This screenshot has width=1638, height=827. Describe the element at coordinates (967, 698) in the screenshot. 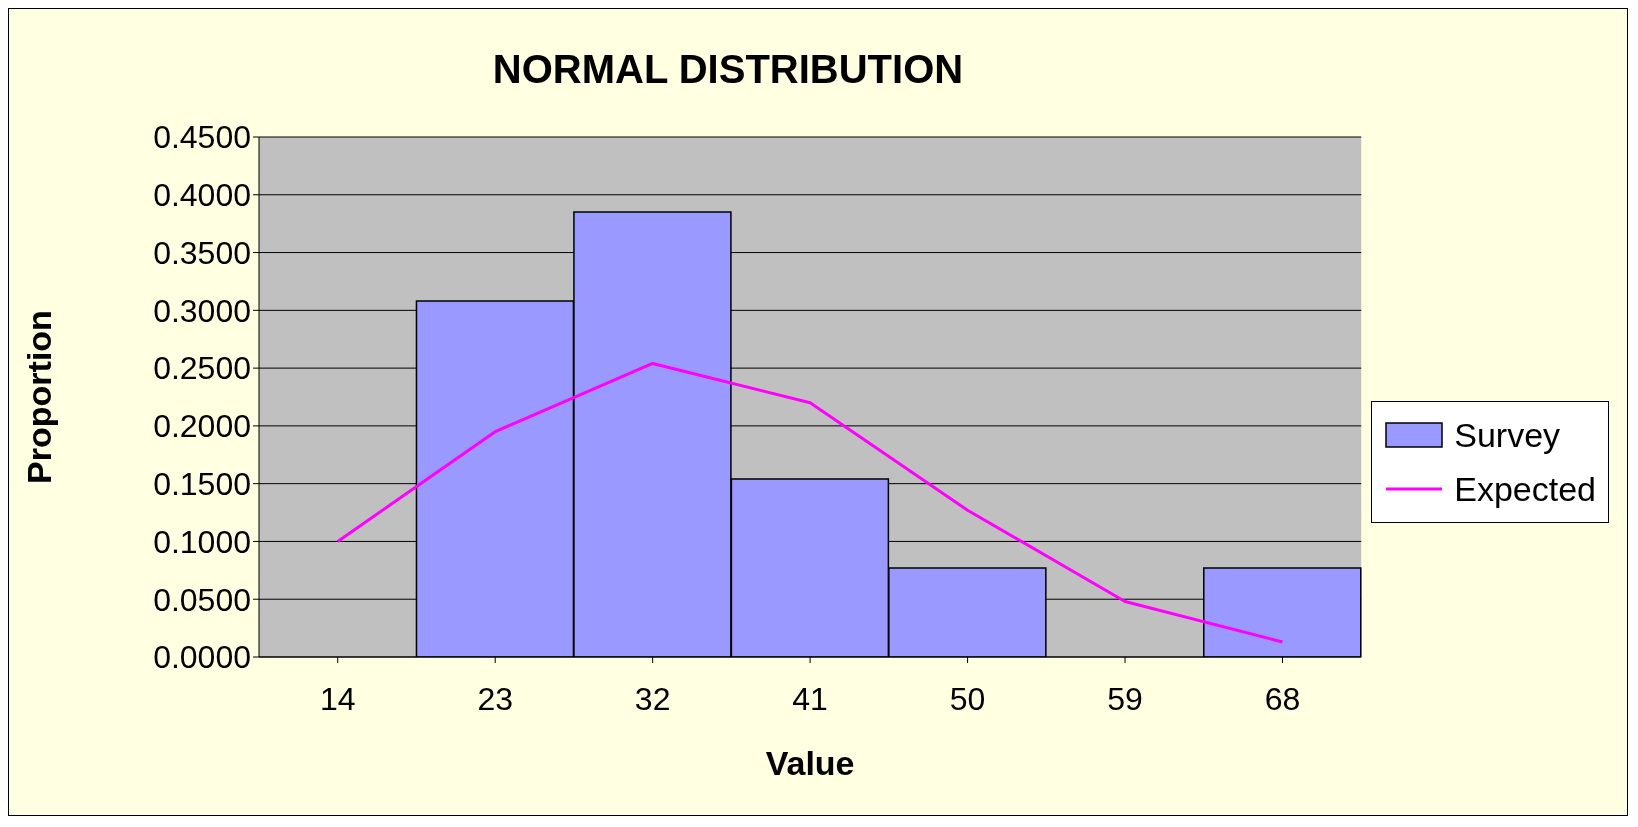

I see `x-tick-label: 50` at that location.